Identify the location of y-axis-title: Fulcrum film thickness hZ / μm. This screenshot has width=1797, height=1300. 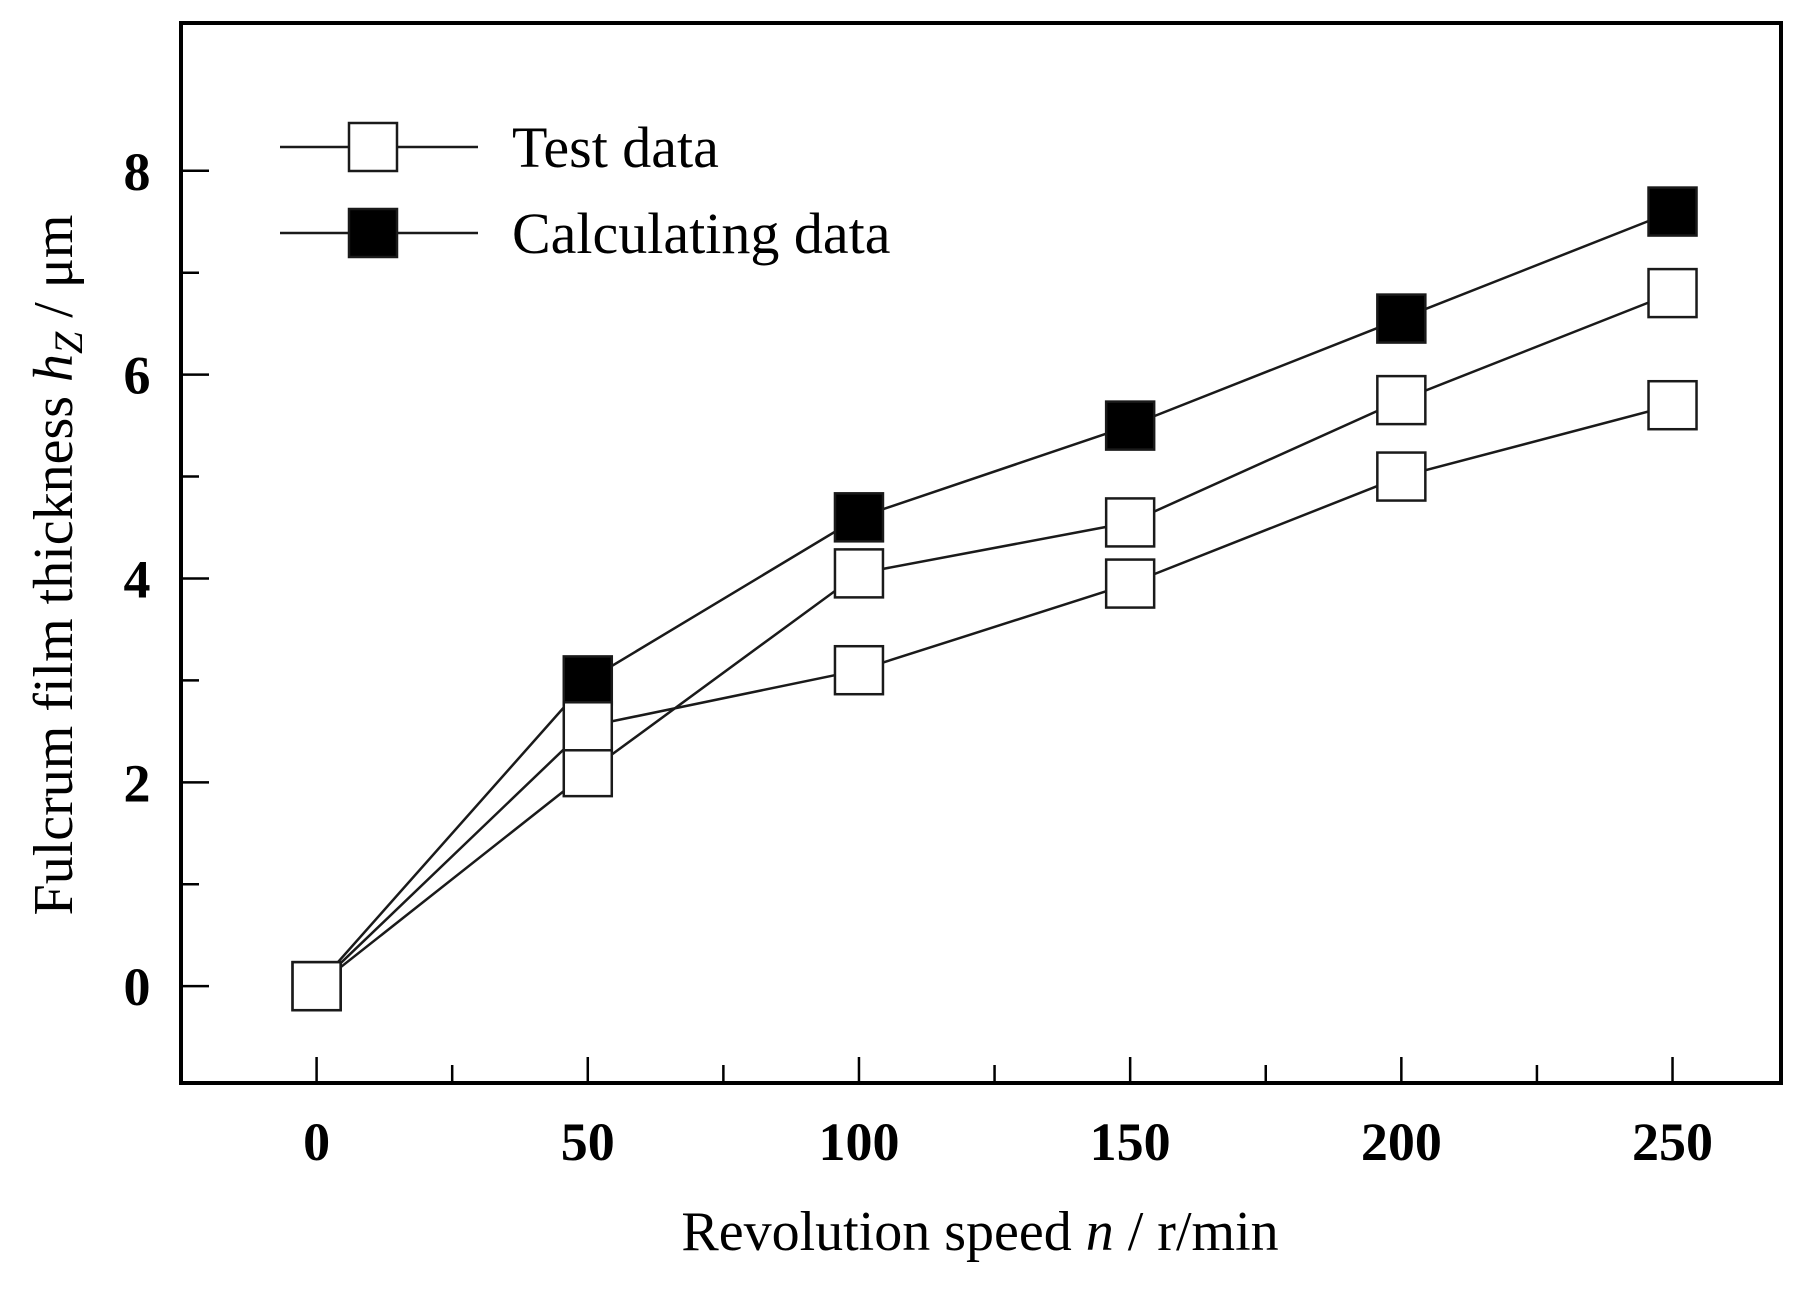
(57, 565).